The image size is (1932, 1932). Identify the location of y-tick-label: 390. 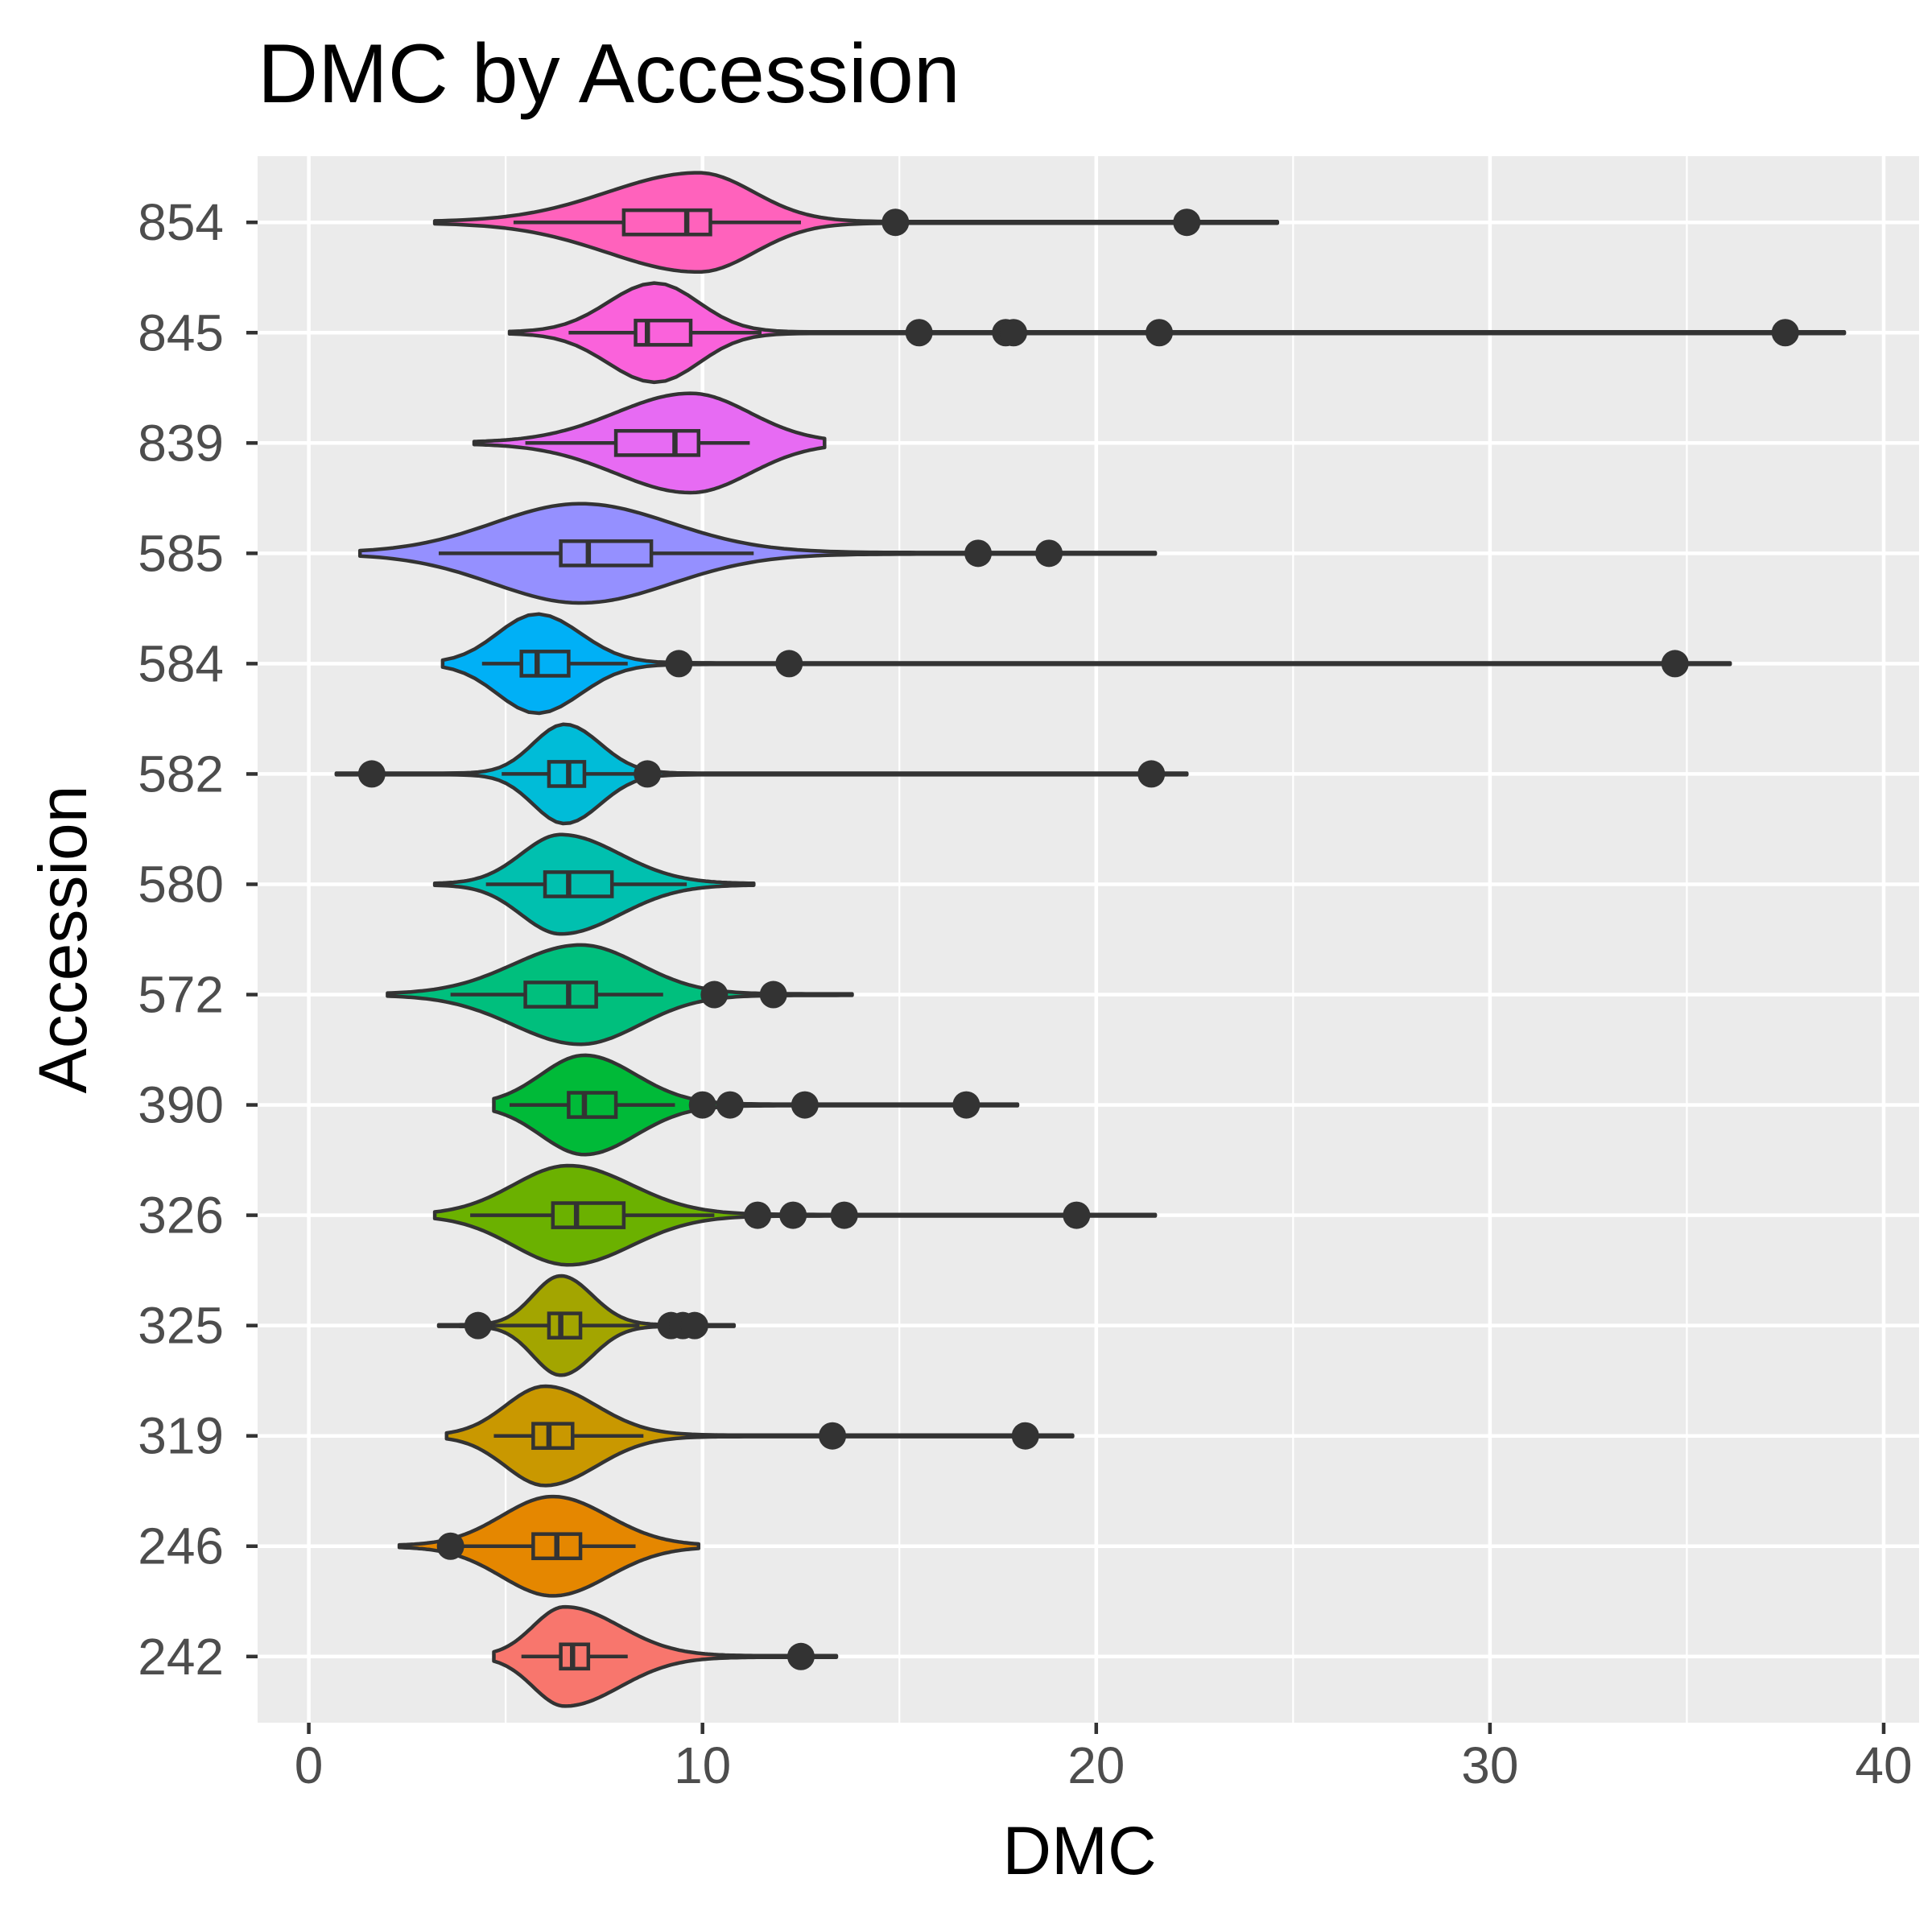
(181, 1105).